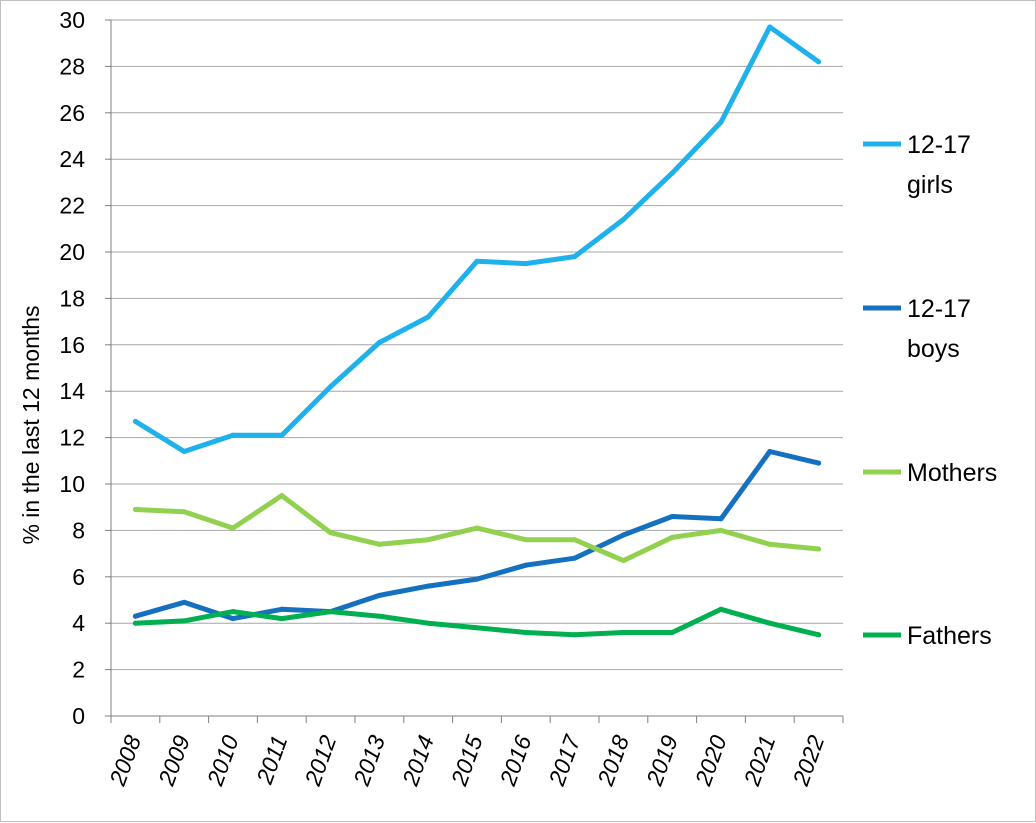 The height and width of the screenshot is (823, 1036). What do you see at coordinates (72, 391) in the screenshot?
I see `y-tick-label: 14` at bounding box center [72, 391].